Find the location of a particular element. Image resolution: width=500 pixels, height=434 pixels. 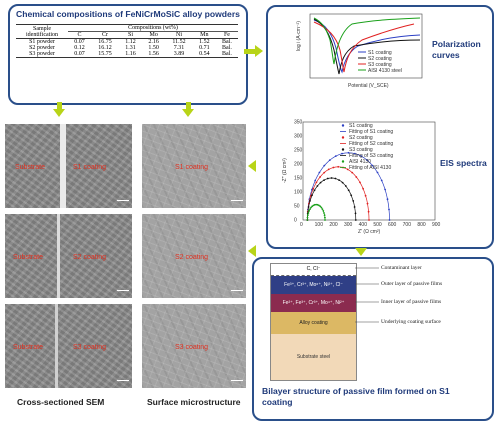

curve-s3 is located at coordinates (364, 47).